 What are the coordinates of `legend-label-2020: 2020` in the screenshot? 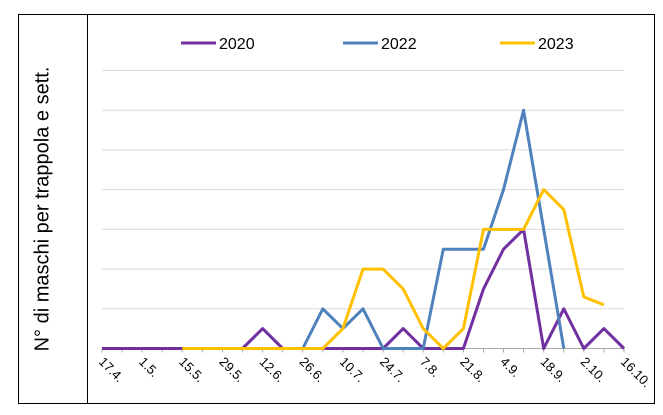 It's located at (237, 44).